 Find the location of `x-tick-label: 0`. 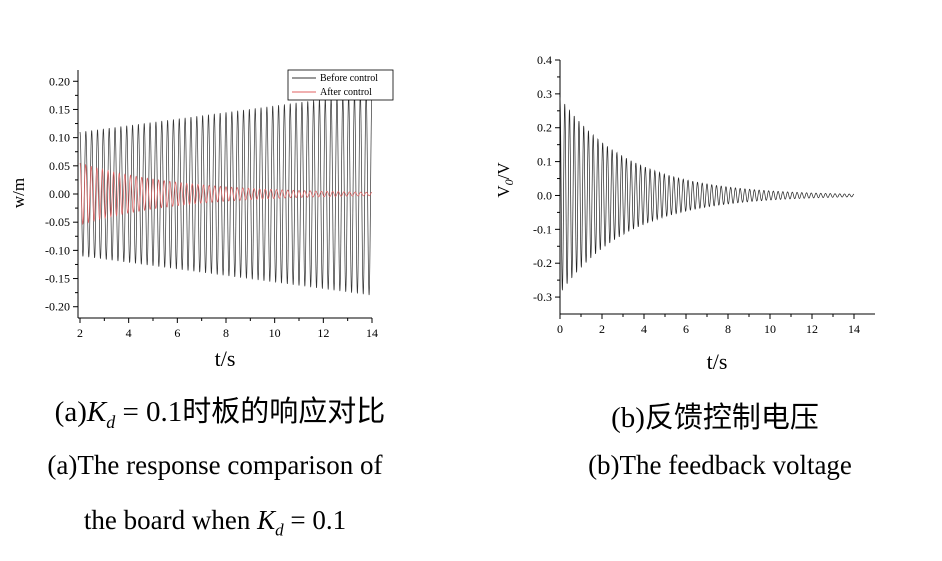

x-tick-label: 0 is located at coordinates (560, 329).